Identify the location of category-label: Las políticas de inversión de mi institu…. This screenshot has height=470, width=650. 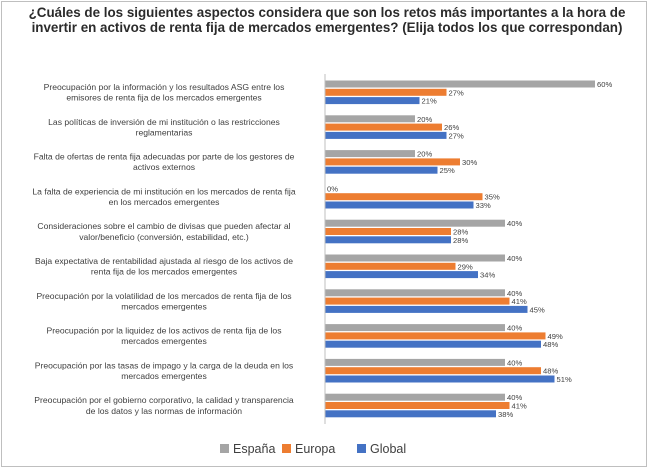
(164, 127).